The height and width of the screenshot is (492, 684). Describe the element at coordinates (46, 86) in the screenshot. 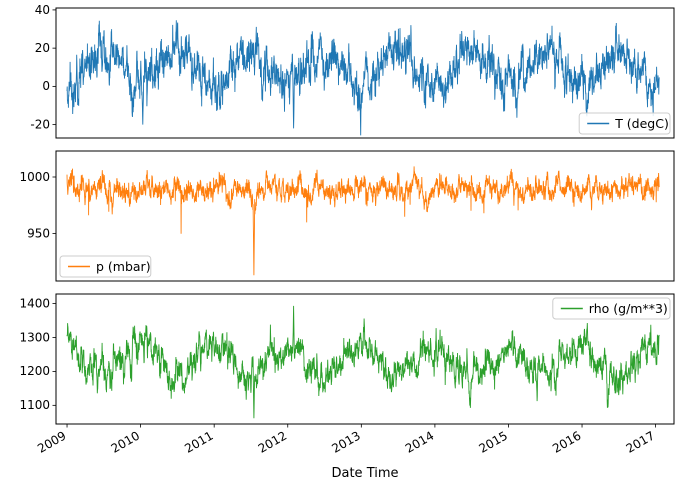

I see `y-tick-label: 0` at that location.